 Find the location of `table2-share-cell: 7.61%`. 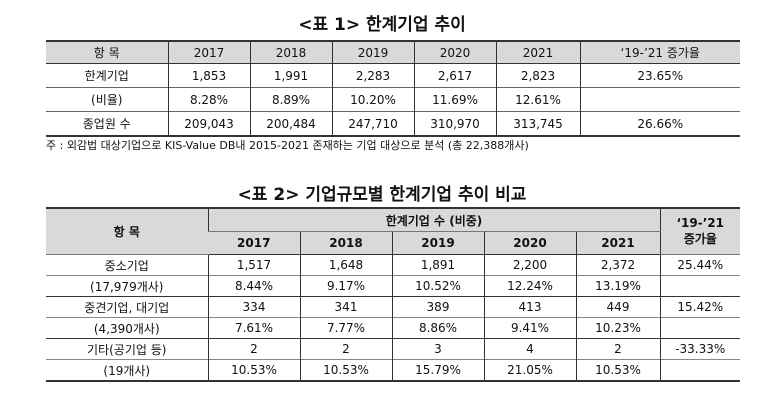

table2-share-cell: 7.61% is located at coordinates (253, 328).